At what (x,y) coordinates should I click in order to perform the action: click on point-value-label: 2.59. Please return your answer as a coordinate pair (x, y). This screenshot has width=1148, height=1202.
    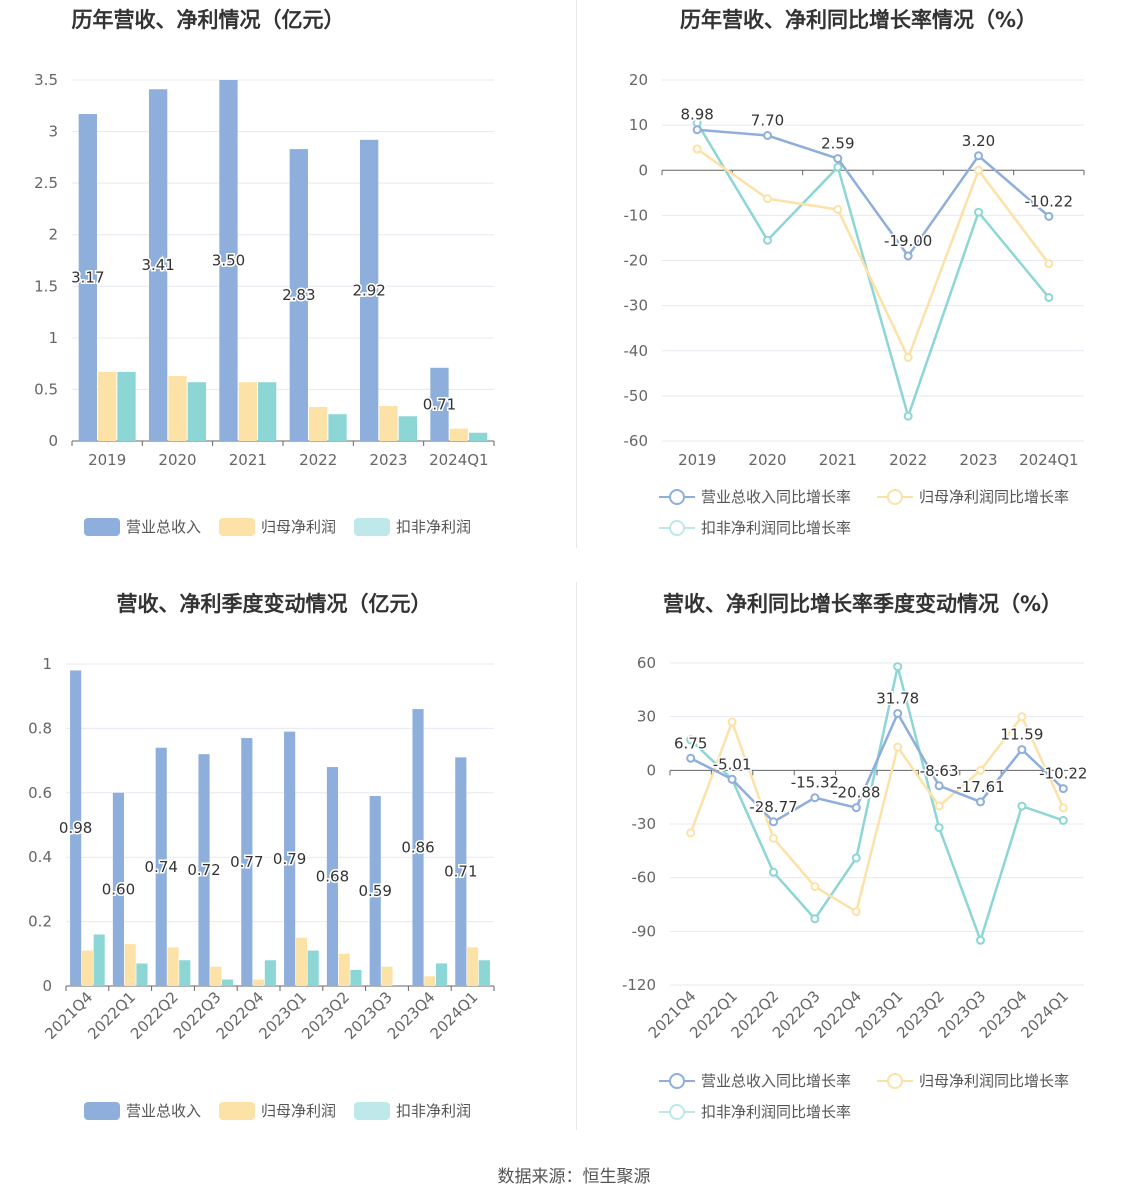
    Looking at the image, I should click on (837, 144).